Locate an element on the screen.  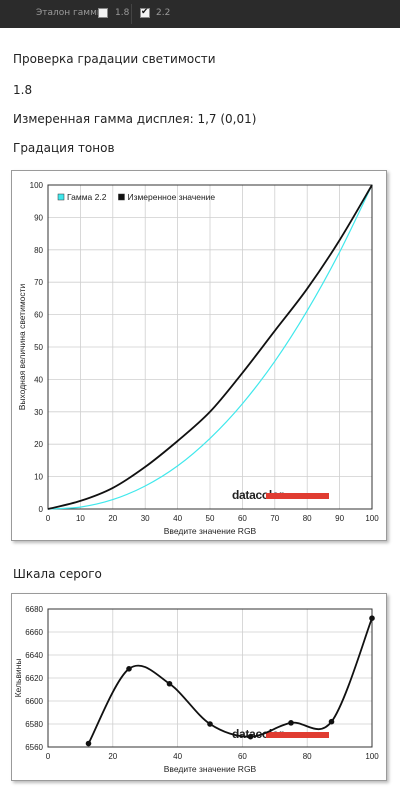
y-tick-label: 6660 is located at coordinates (34, 632).